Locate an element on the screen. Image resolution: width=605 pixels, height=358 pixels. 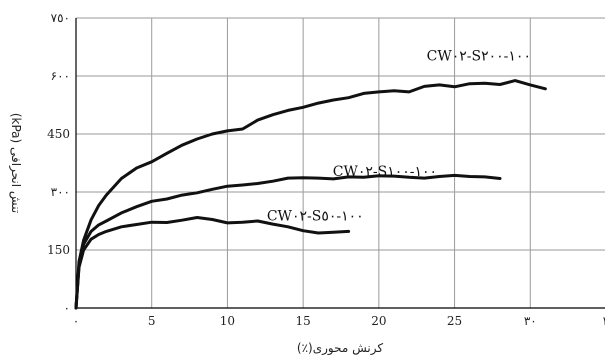
series-label-2: CW٠٢-S١٠٠-١٠٠ is located at coordinates (385, 172).